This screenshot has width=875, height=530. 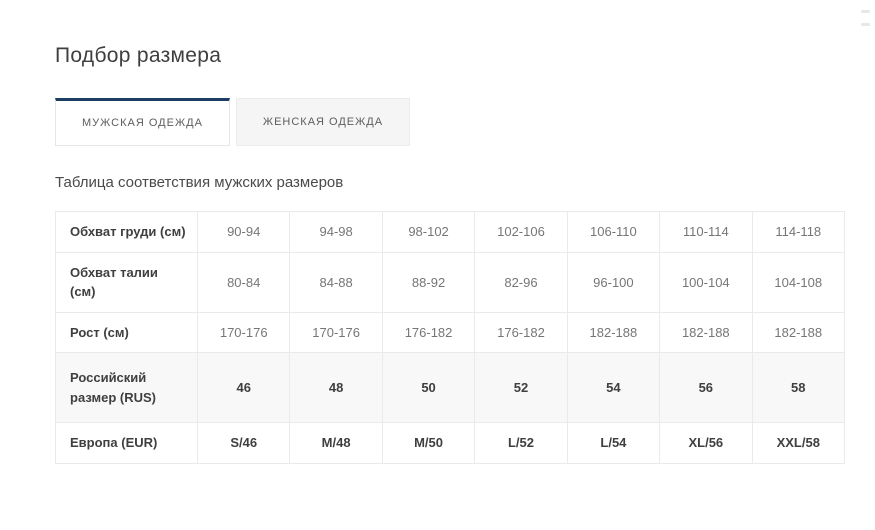 What do you see at coordinates (706, 232) in the screenshot?
I see `size-cell: 110-114` at bounding box center [706, 232].